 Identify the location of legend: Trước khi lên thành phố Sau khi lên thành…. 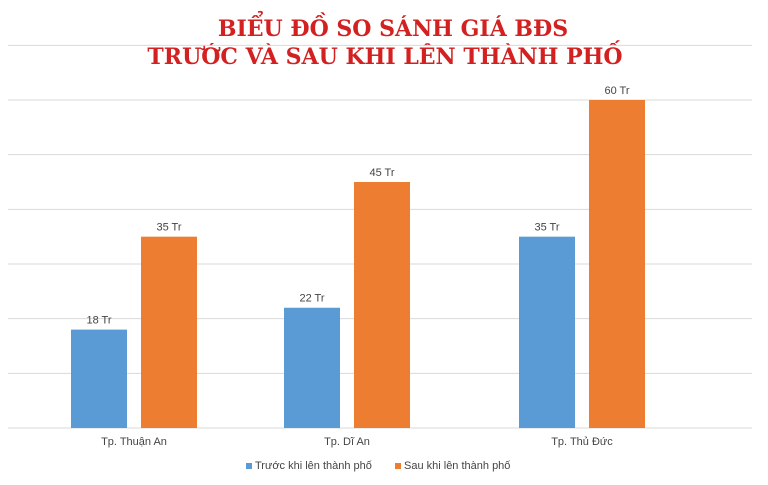
(378, 466).